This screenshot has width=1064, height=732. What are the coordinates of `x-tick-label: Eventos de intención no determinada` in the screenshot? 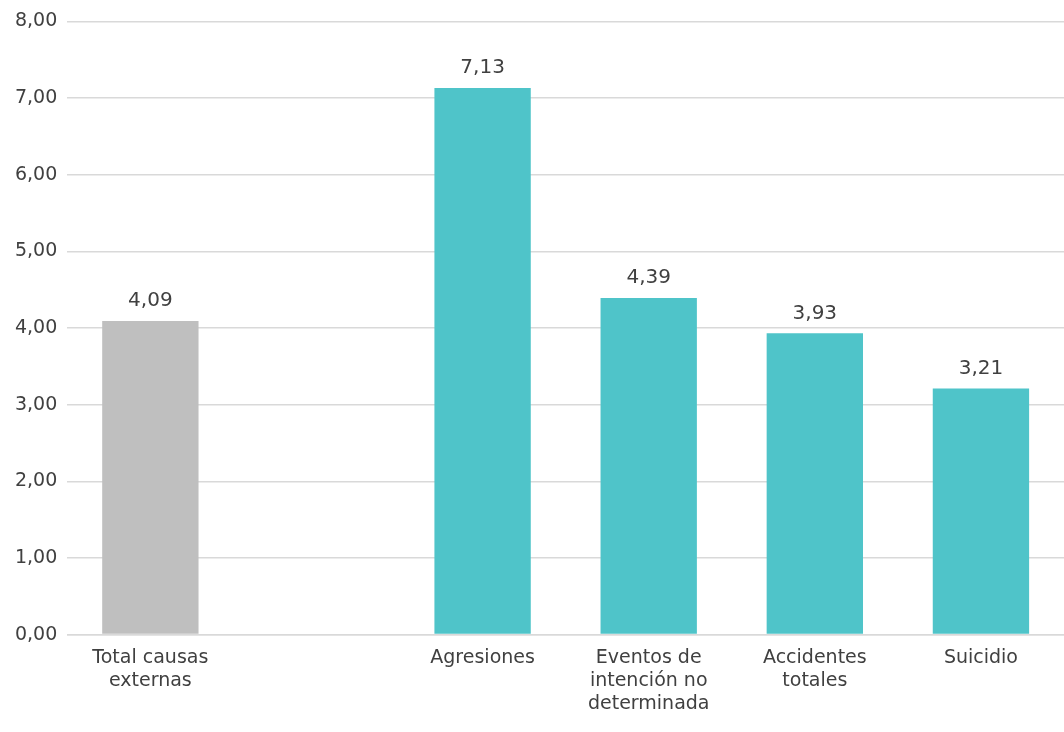 It's located at (648, 678).